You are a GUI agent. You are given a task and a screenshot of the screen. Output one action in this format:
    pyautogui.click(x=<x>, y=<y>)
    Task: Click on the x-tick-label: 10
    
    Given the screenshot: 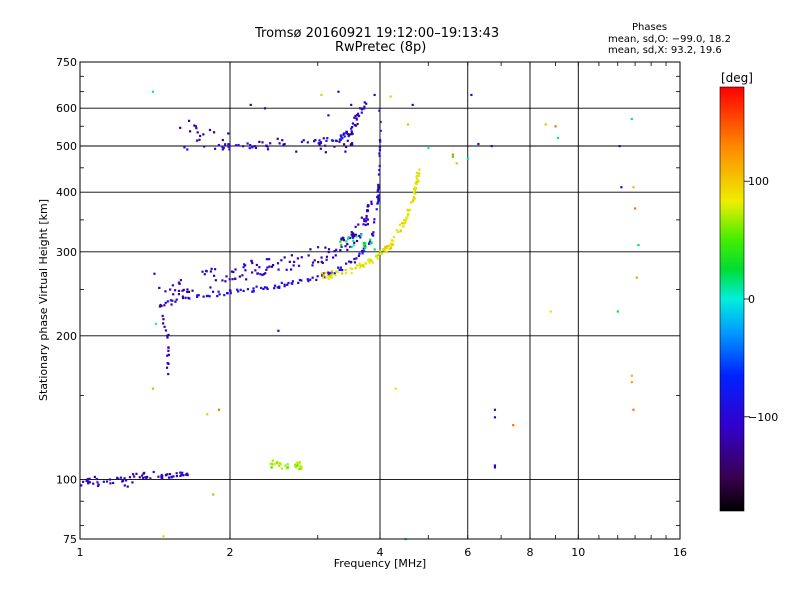 What is the action you would take?
    pyautogui.click(x=578, y=552)
    